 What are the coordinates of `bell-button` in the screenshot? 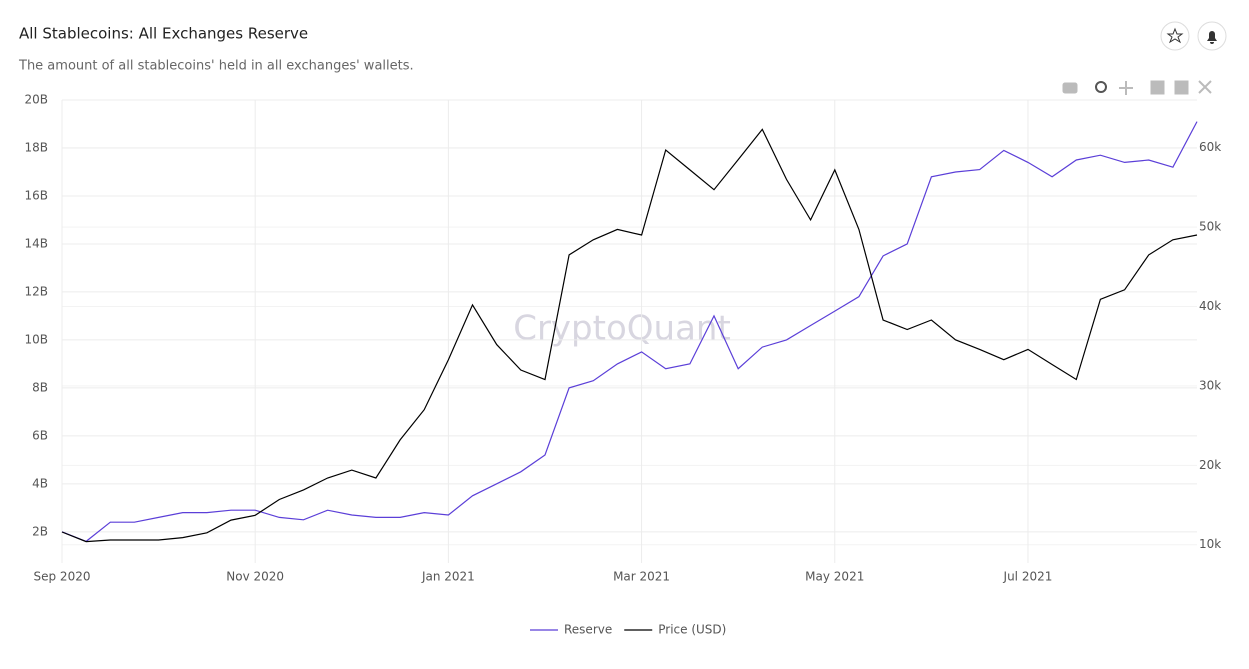 It's located at (1212, 36).